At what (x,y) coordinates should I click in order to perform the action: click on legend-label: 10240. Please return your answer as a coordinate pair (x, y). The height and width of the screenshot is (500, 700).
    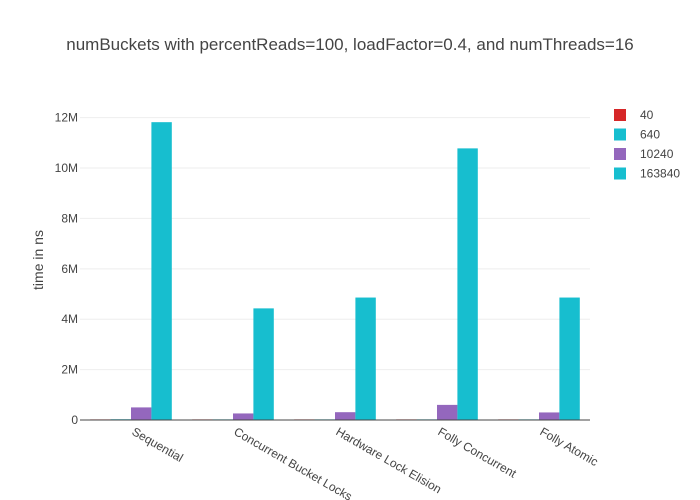
    Looking at the image, I should click on (657, 154).